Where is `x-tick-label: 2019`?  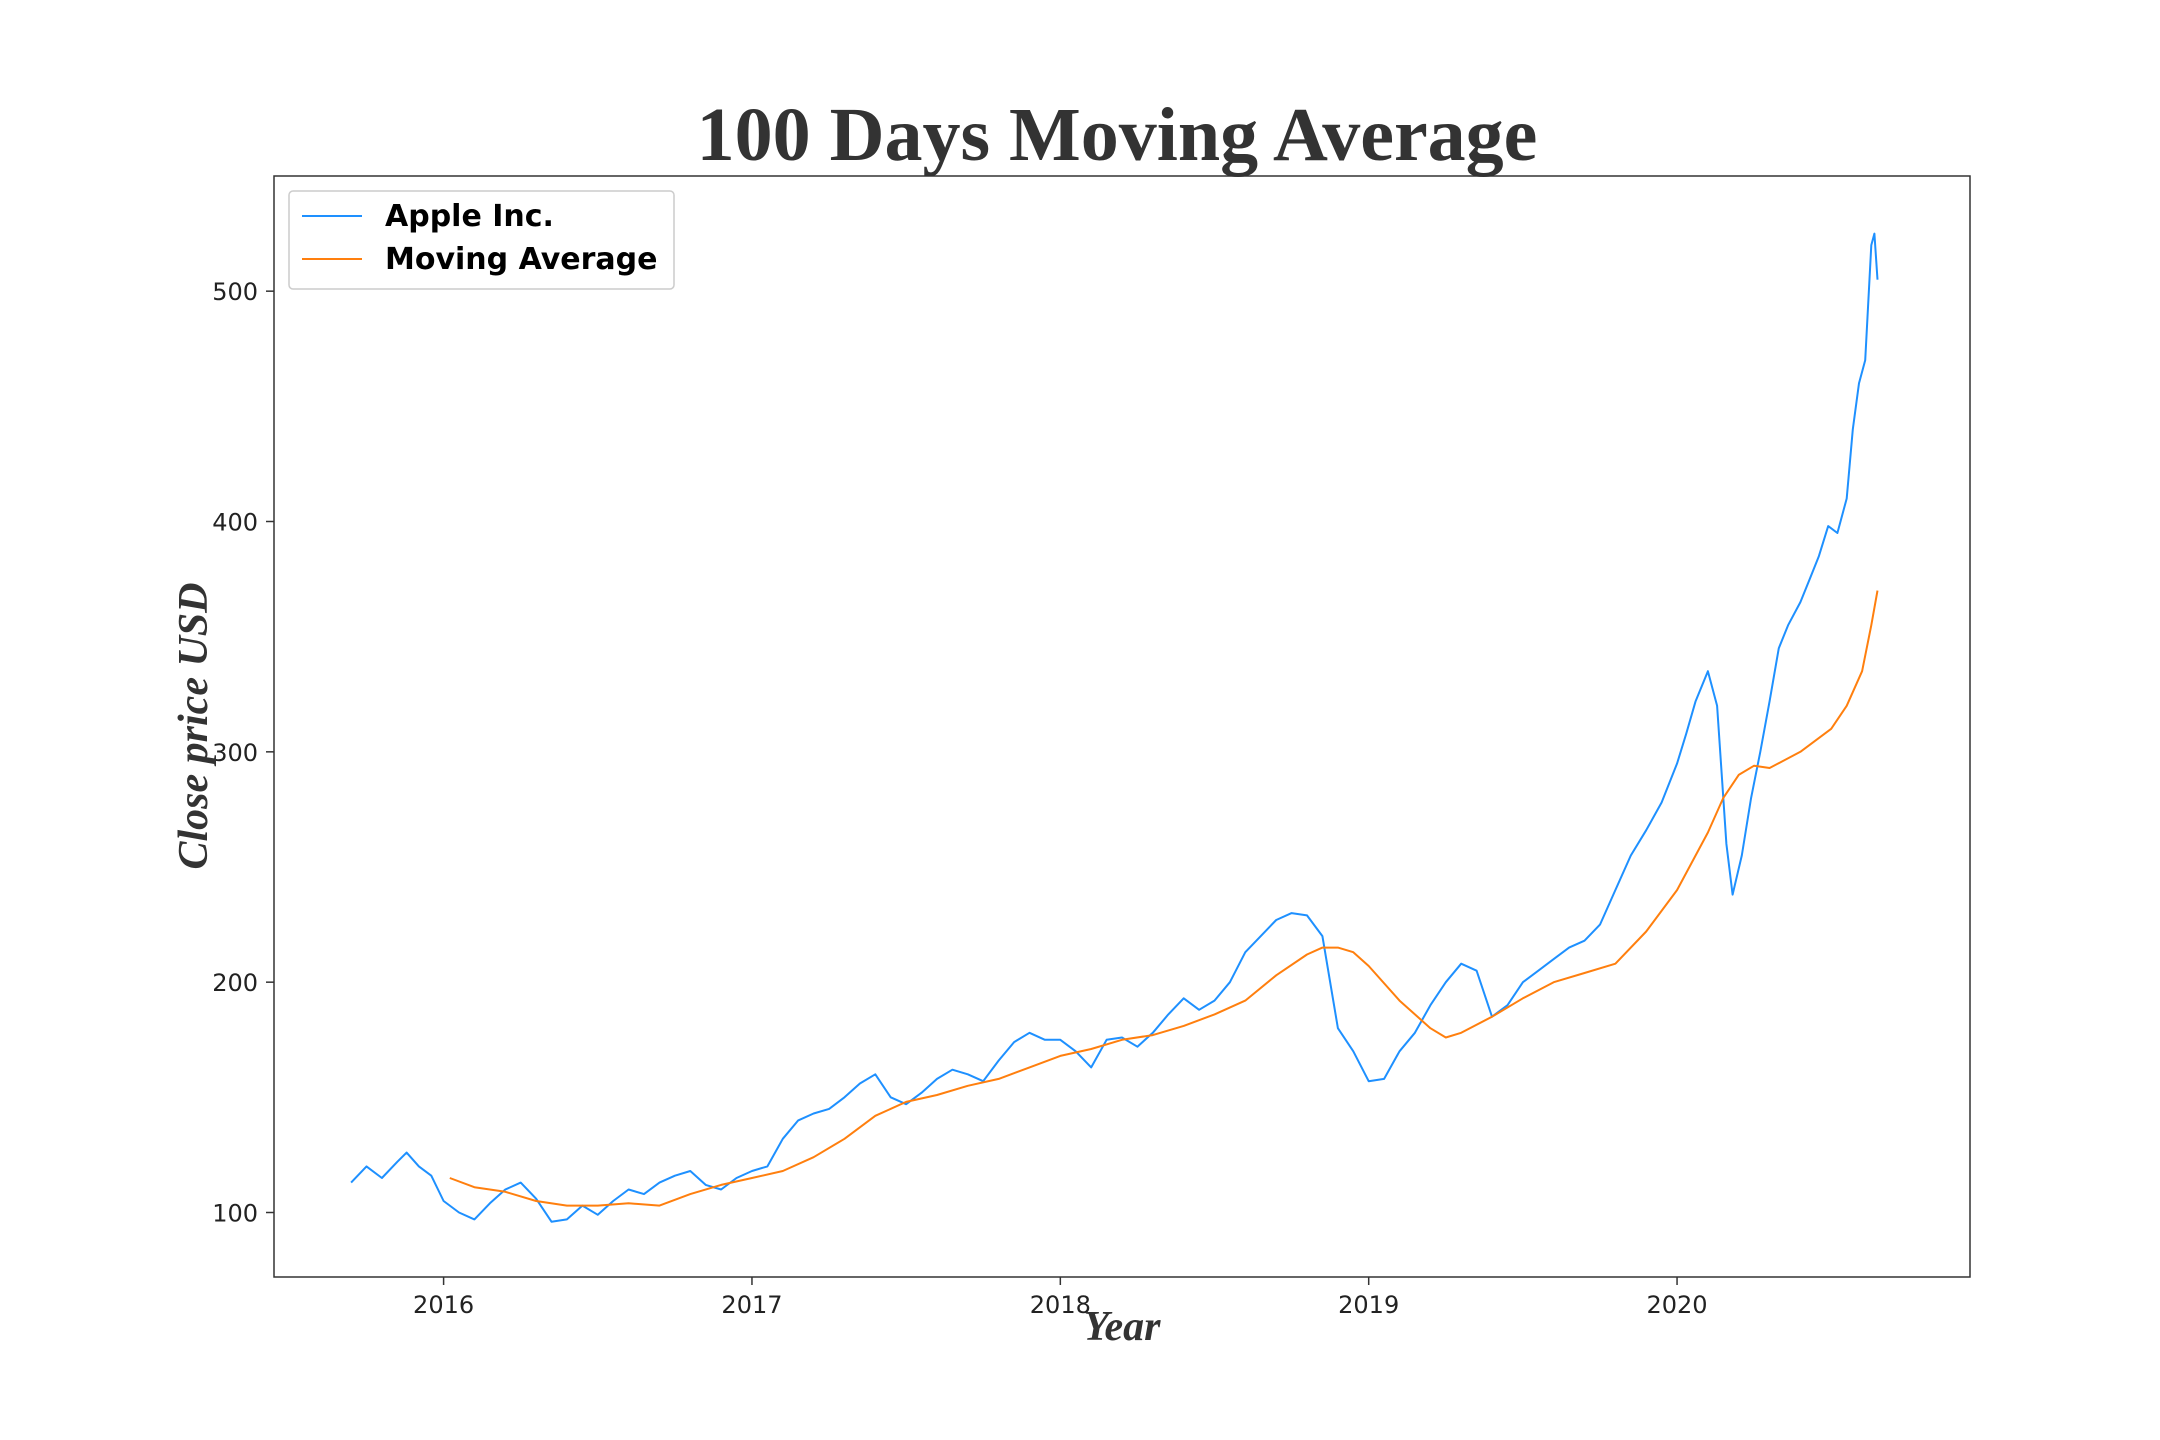
x-tick-label: 2019 is located at coordinates (1368, 1305).